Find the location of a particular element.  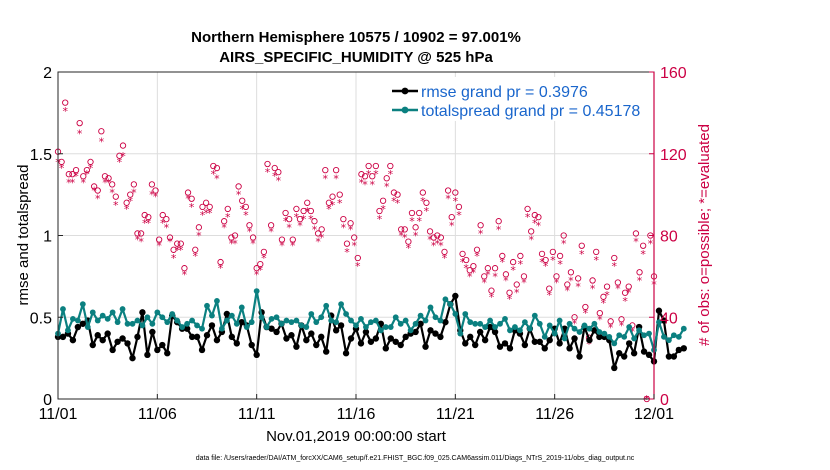

y-right-tick-label: 160 is located at coordinates (673, 73).